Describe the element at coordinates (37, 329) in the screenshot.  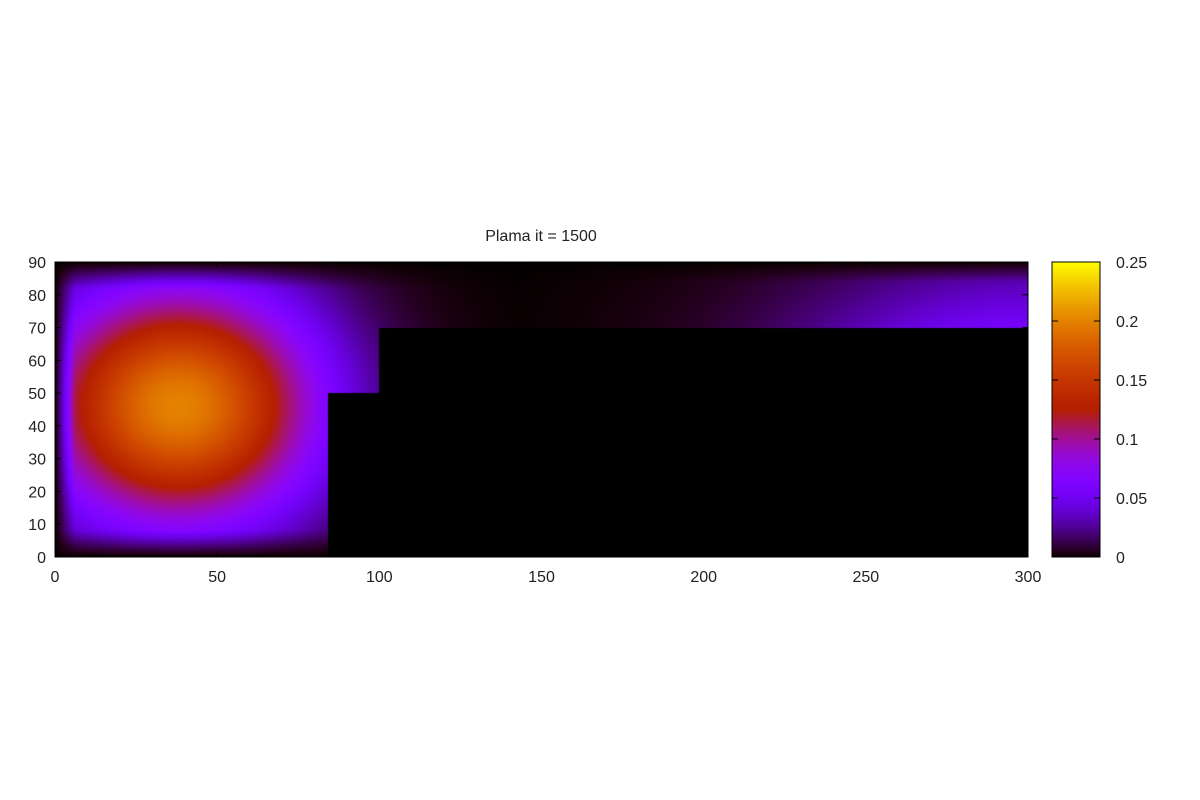
I see `y-tick-label: 70` at that location.